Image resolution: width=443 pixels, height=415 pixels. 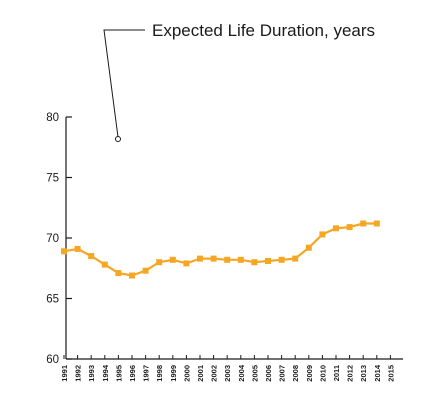 I want to click on y-tick-label: 65, so click(x=52, y=300).